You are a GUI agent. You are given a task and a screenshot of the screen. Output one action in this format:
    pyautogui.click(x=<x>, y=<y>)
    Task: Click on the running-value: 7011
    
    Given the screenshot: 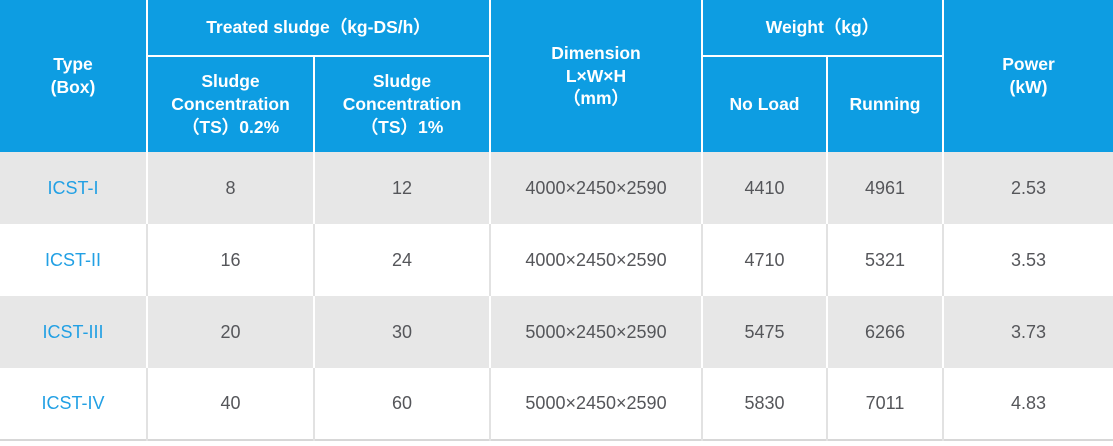 What is the action you would take?
    pyautogui.click(x=884, y=404)
    